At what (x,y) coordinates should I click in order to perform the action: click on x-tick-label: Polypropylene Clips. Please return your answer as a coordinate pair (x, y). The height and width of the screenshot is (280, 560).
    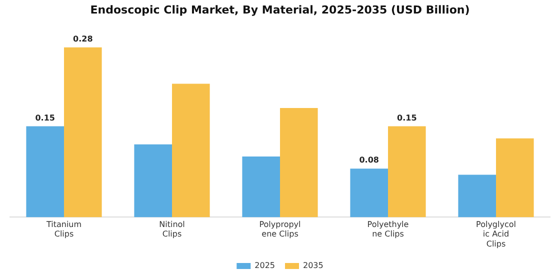
    Looking at the image, I should click on (280, 229).